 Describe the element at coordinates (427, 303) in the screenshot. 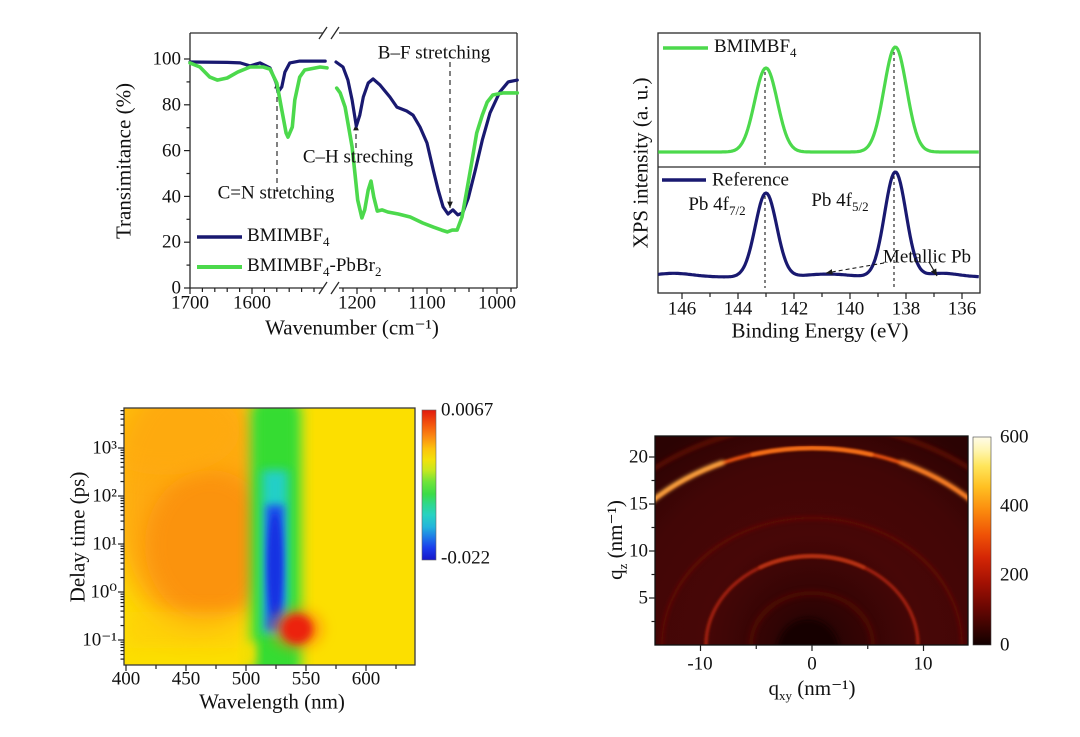

I see `ftir-x-tick-label: 1100` at that location.